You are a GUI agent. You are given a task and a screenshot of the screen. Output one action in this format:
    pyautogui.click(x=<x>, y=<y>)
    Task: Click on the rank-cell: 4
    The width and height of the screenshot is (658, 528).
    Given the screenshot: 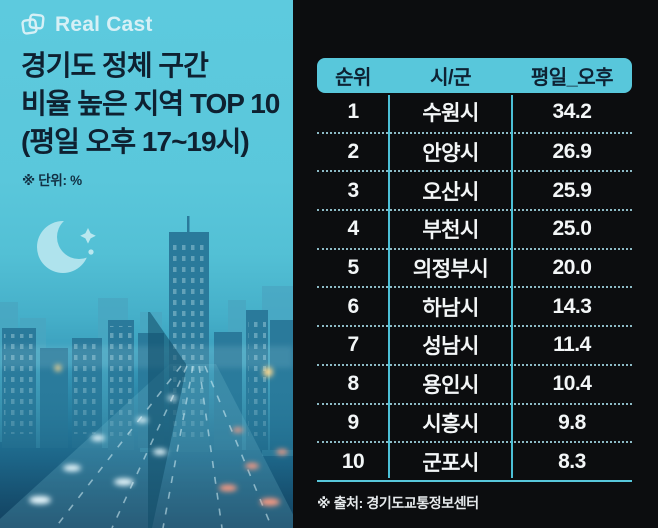 What is the action you would take?
    pyautogui.click(x=353, y=229)
    